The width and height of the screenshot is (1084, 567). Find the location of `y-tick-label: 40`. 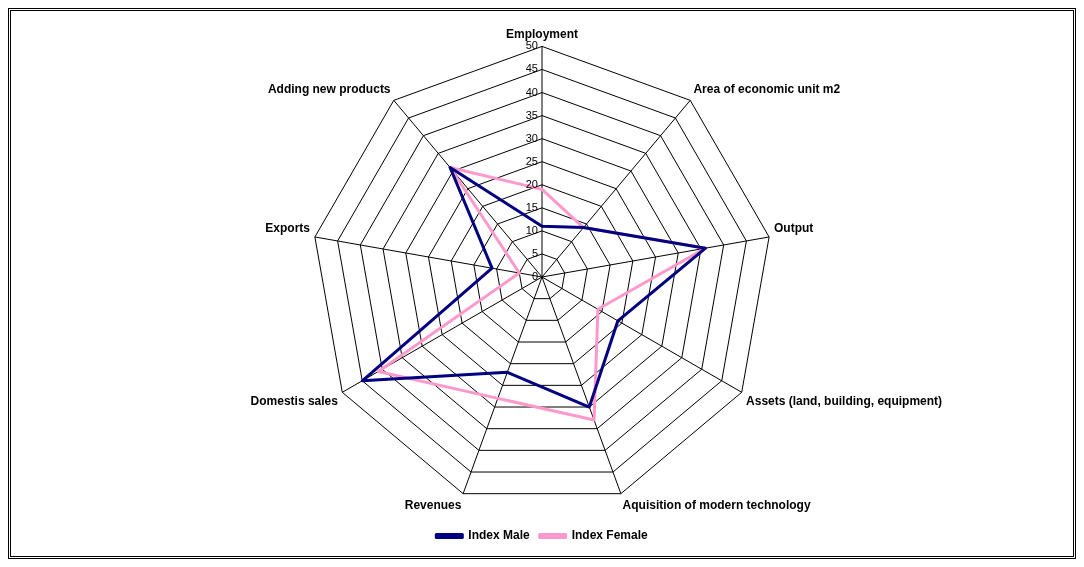

y-tick-label: 40 is located at coordinates (531, 91).